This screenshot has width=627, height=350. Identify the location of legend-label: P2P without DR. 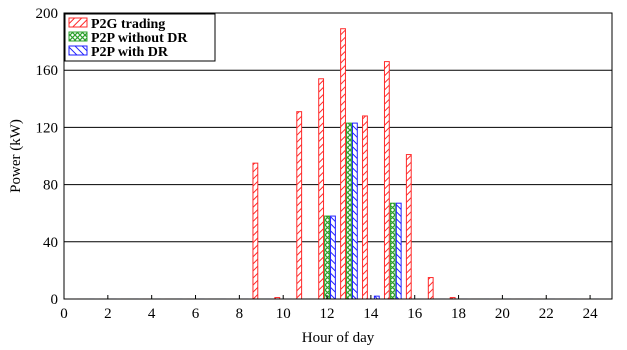
(139, 38).